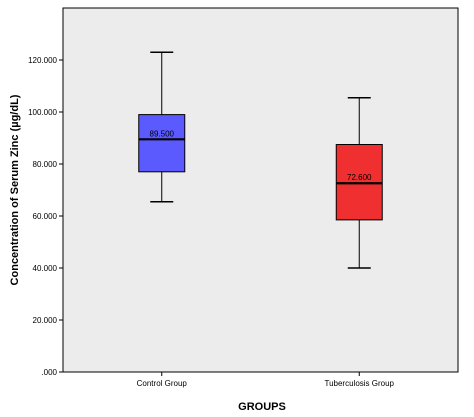 Image resolution: width=474 pixels, height=417 pixels. I want to click on box-0: 89.500, so click(162, 127).